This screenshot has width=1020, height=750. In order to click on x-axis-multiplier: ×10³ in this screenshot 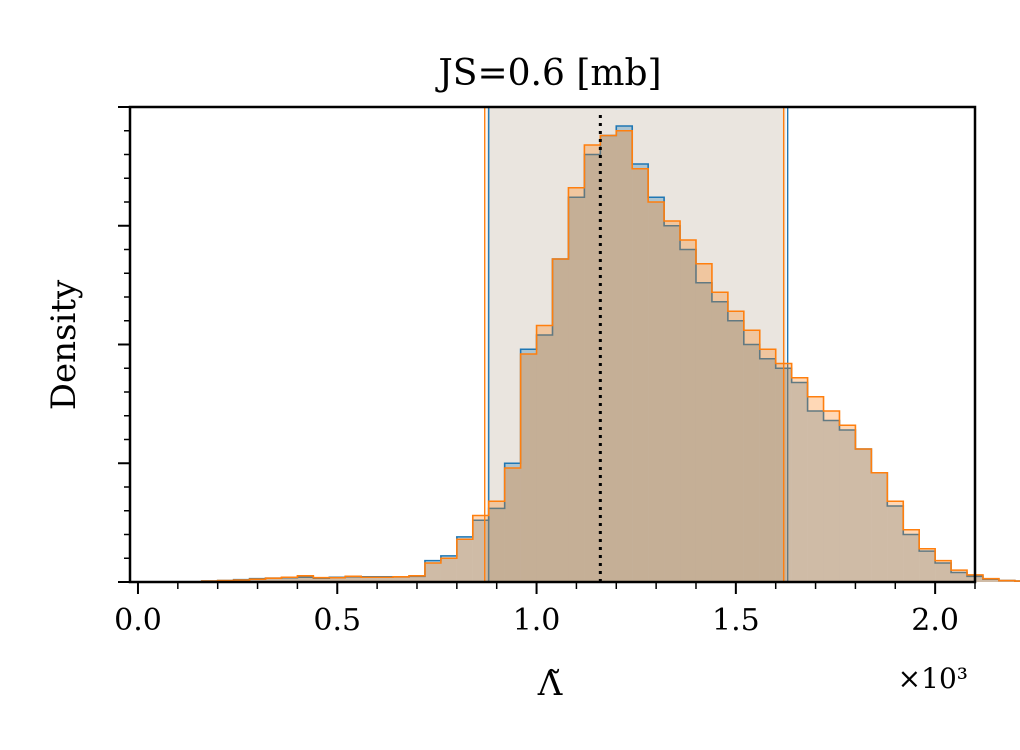, I will do `click(933, 678)`.